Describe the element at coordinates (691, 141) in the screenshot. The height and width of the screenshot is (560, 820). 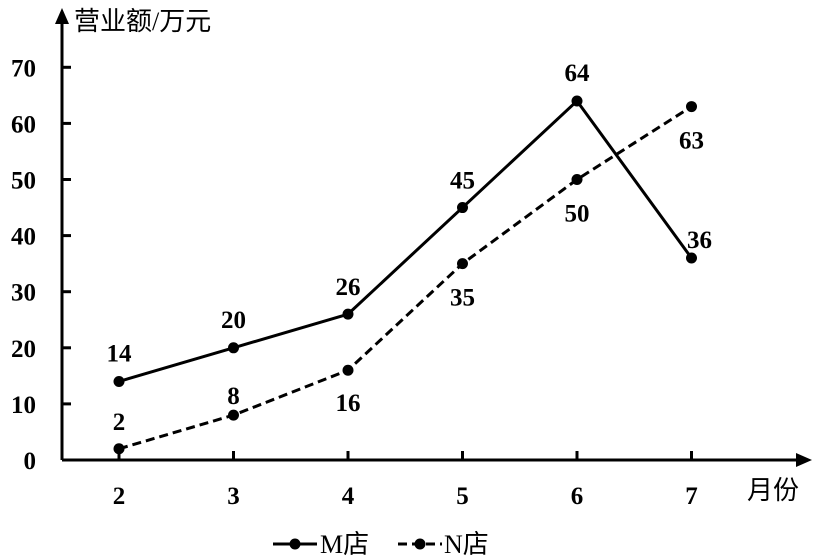
I see `data-label-n-store: 63` at that location.